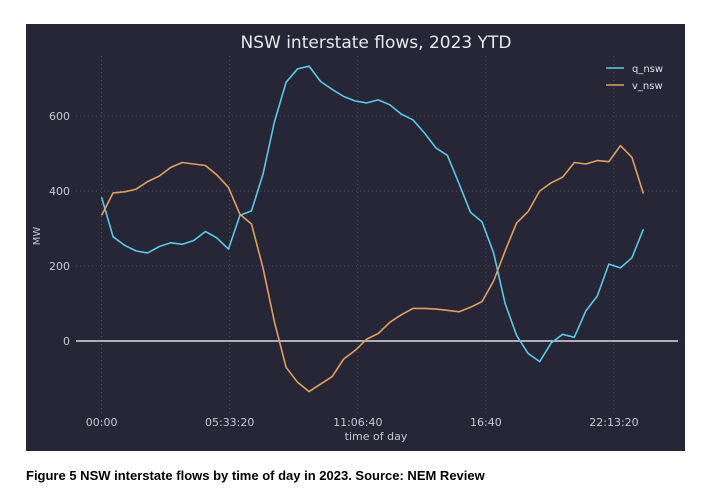  I want to click on x-tick-label: 16:40, so click(486, 422).